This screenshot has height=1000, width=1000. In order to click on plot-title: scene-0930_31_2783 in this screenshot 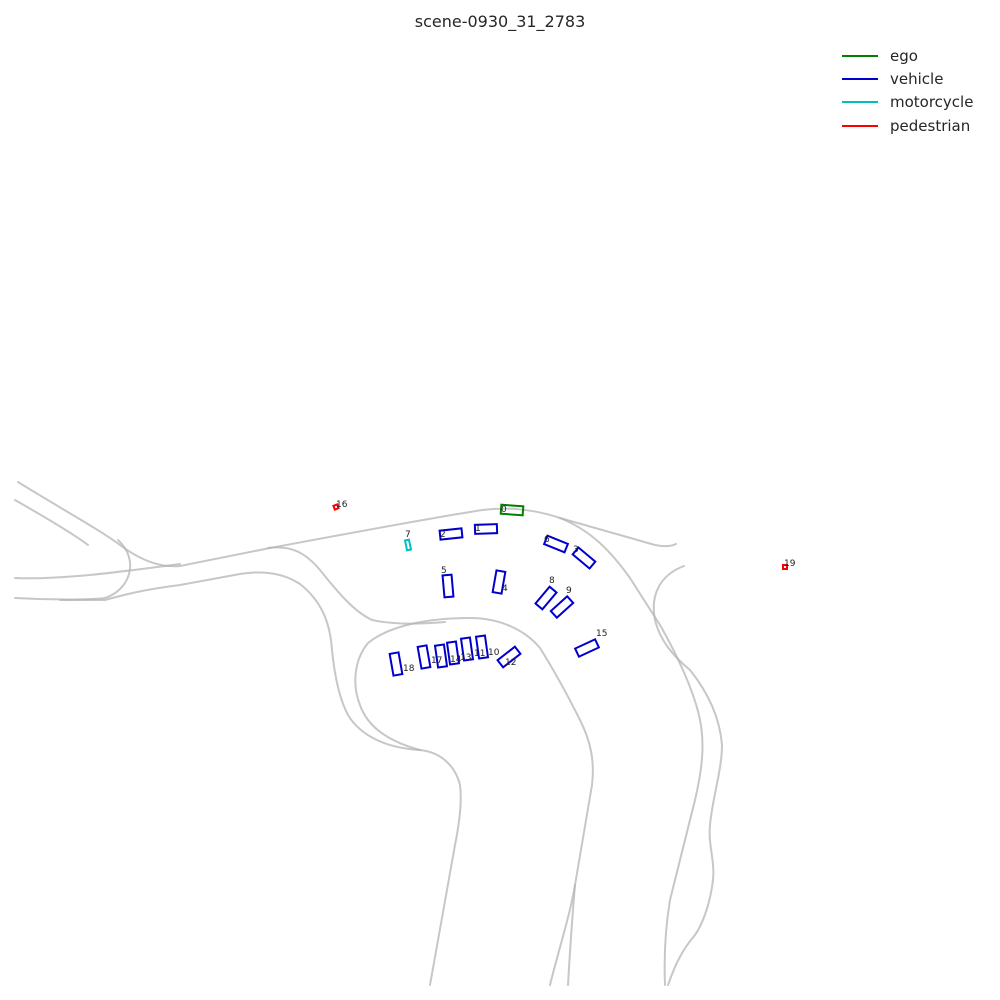, I will do `click(500, 21)`.